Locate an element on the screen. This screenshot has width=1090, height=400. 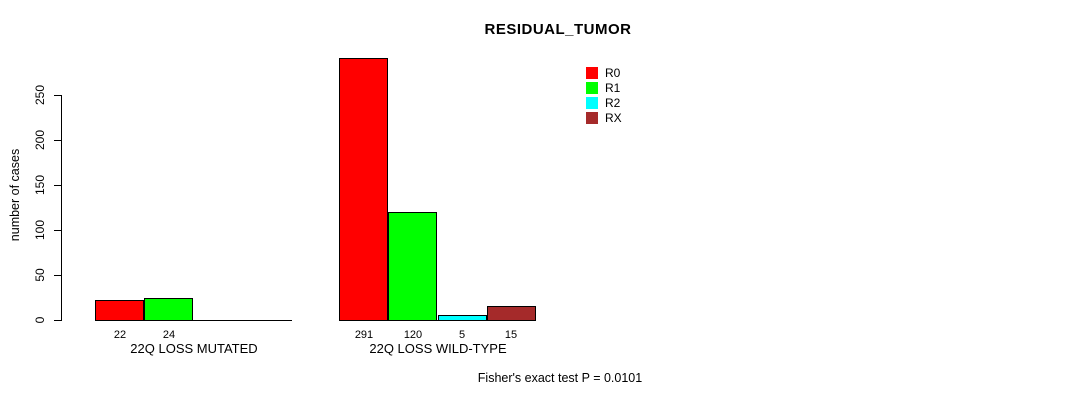
bar-value-label: 24 is located at coordinates (169, 335).